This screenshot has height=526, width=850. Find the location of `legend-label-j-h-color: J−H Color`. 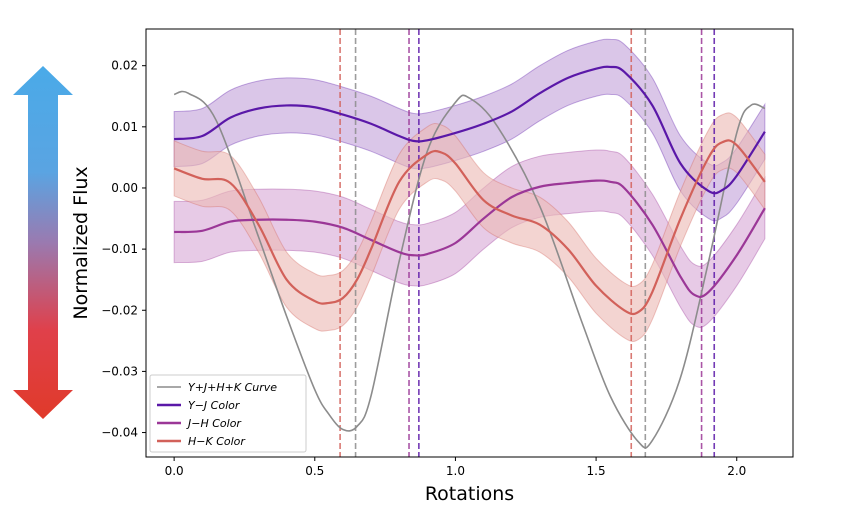

legend-label-j-h-color: J−H Color is located at coordinates (214, 423).